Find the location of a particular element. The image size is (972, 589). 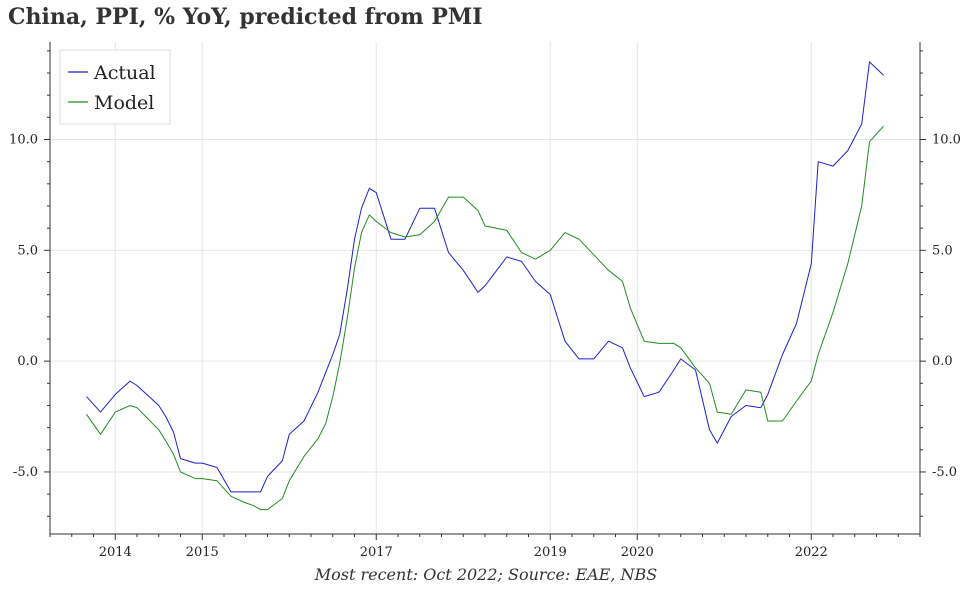

y-tick-label-right: 5.0 is located at coordinates (942, 250).